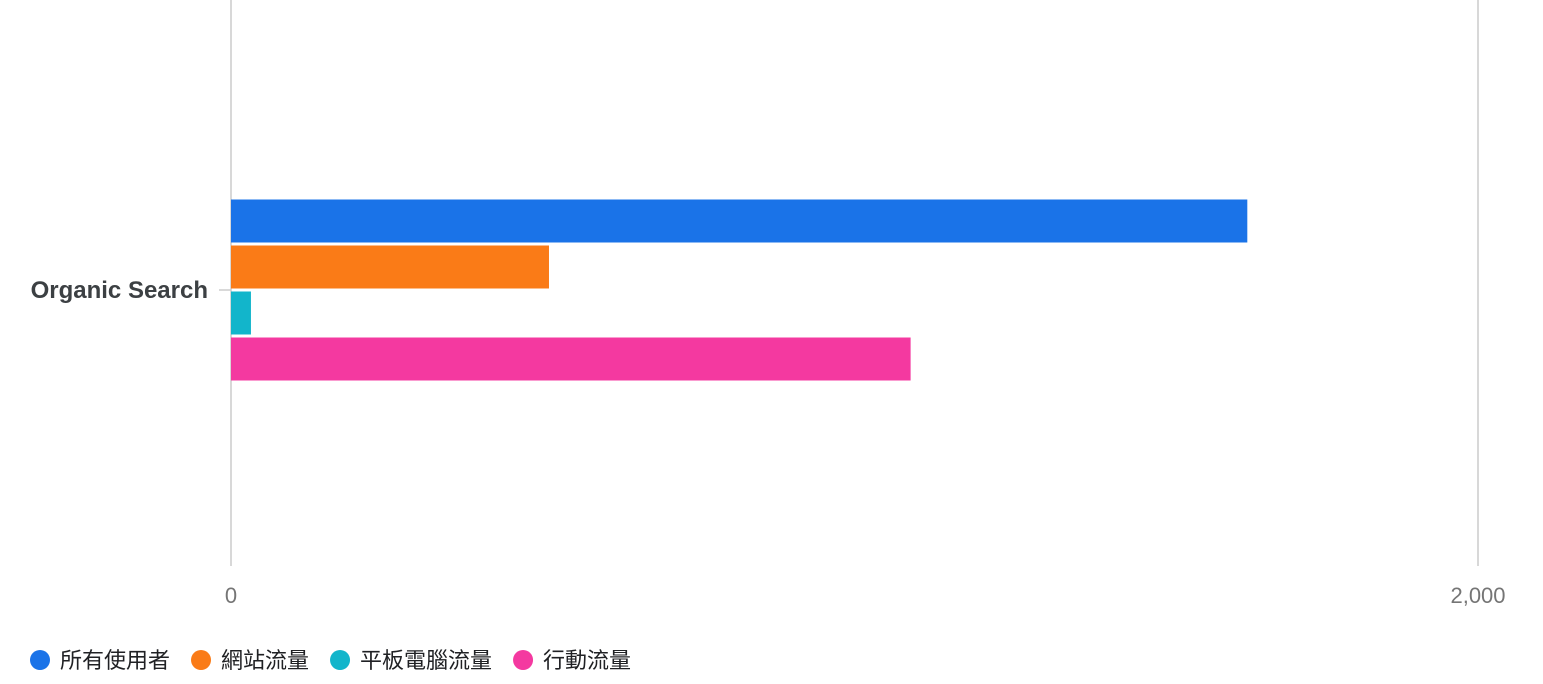 The height and width of the screenshot is (684, 1543). Describe the element at coordinates (587, 660) in the screenshot. I see `legend-label: 行動流量` at that location.